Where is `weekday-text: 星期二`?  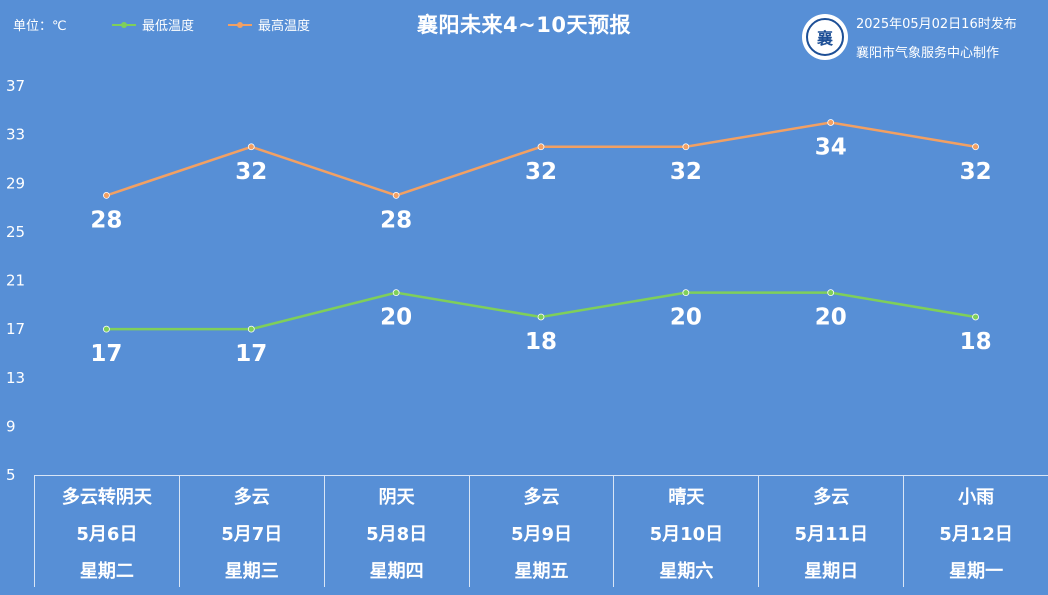
weekday-text: 星期二 is located at coordinates (106, 571).